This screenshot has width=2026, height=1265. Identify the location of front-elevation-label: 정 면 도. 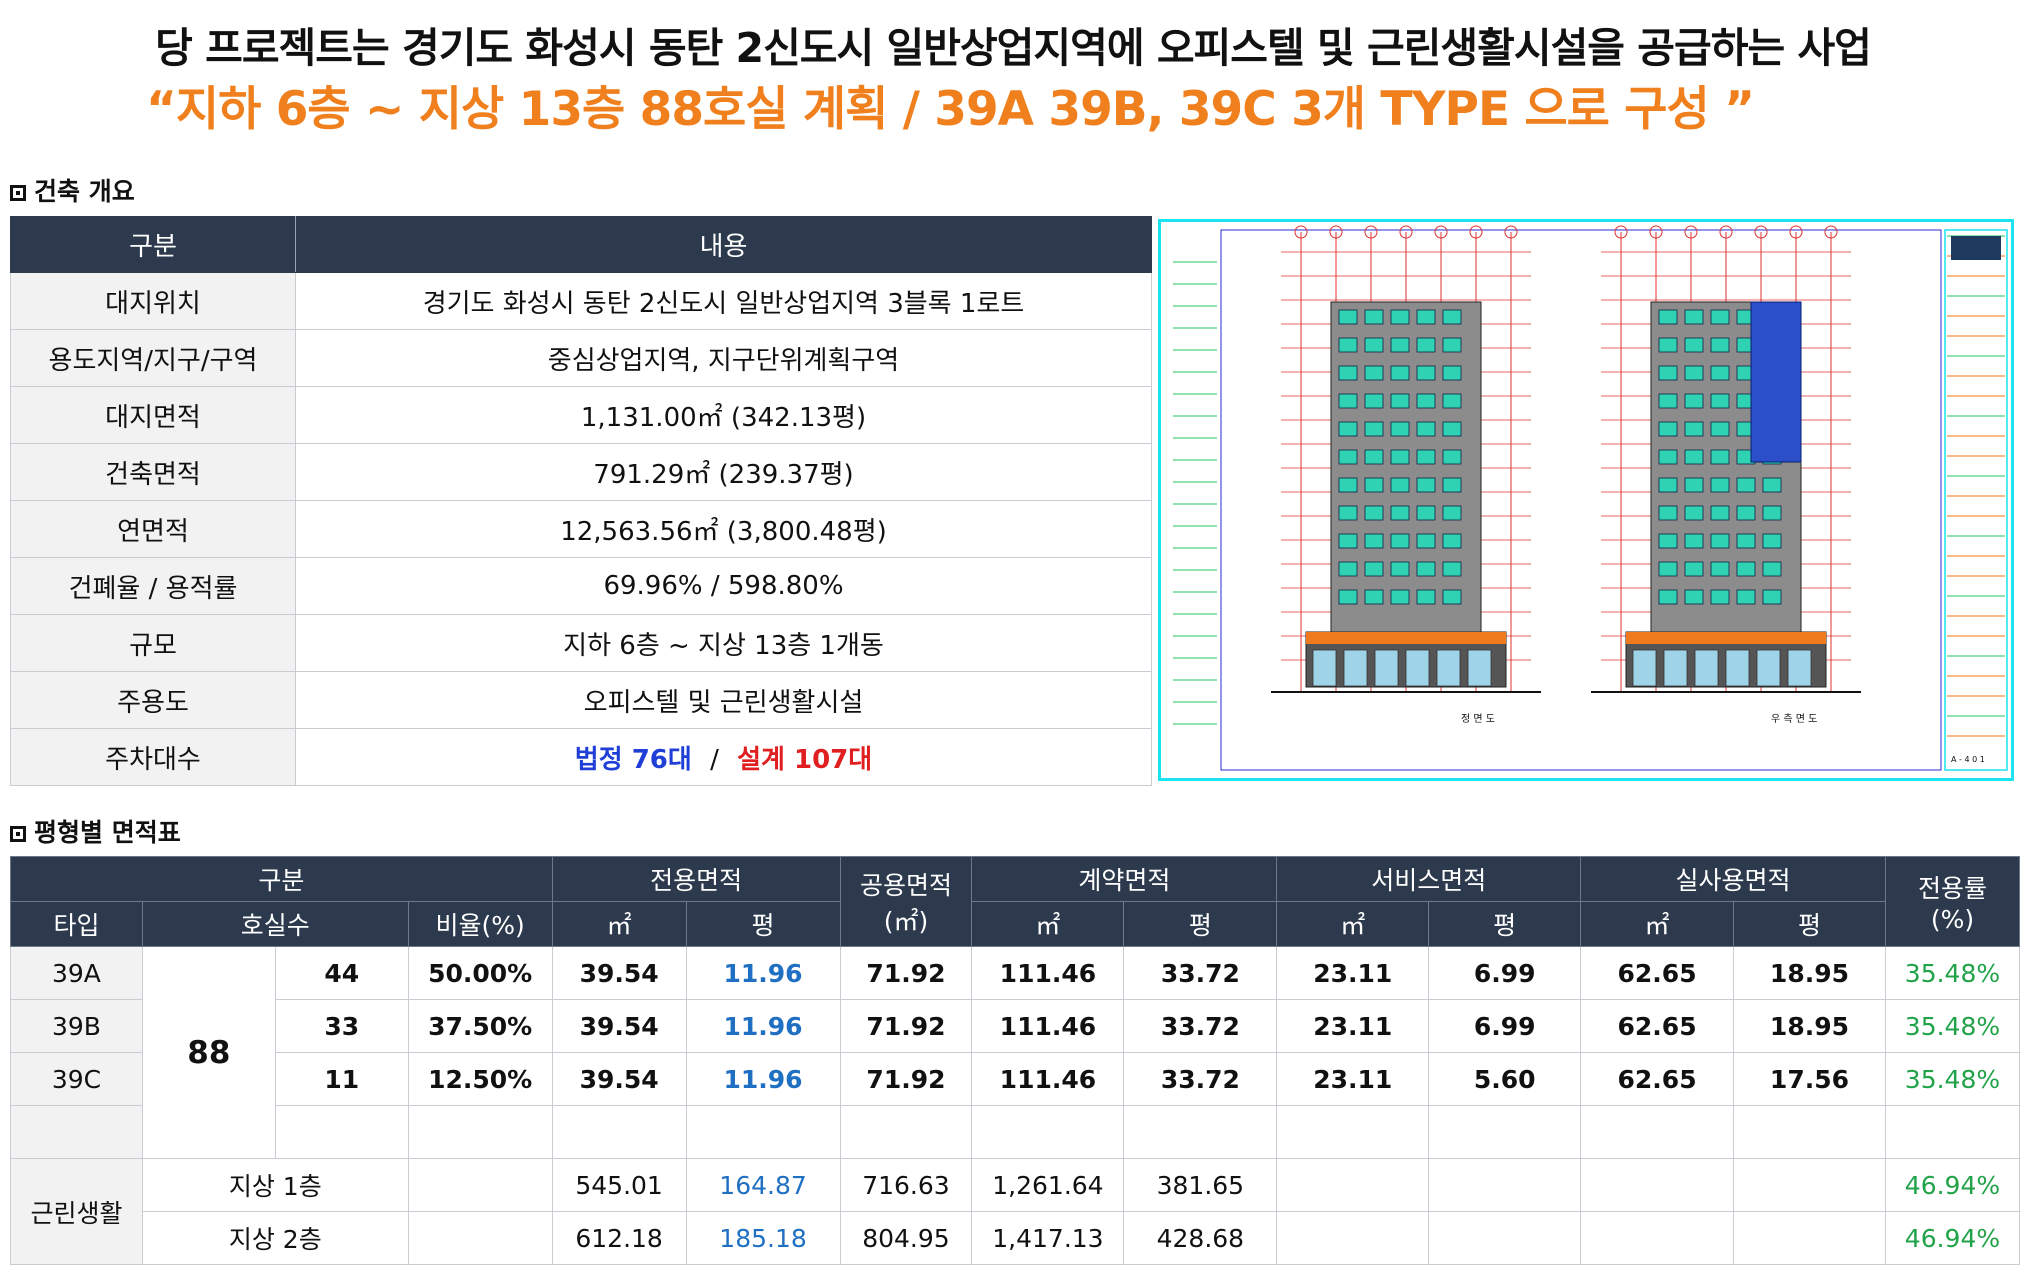
(1478, 719).